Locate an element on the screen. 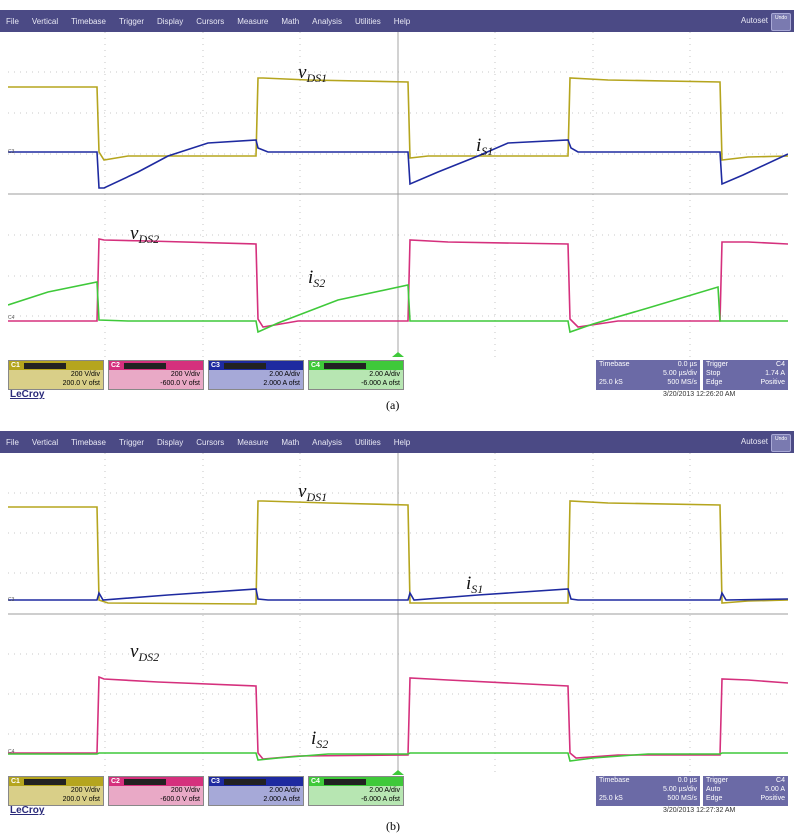 The height and width of the screenshot is (837, 794). date-stamp: 3/20/2013 12:27:32 AM is located at coordinates (699, 810).